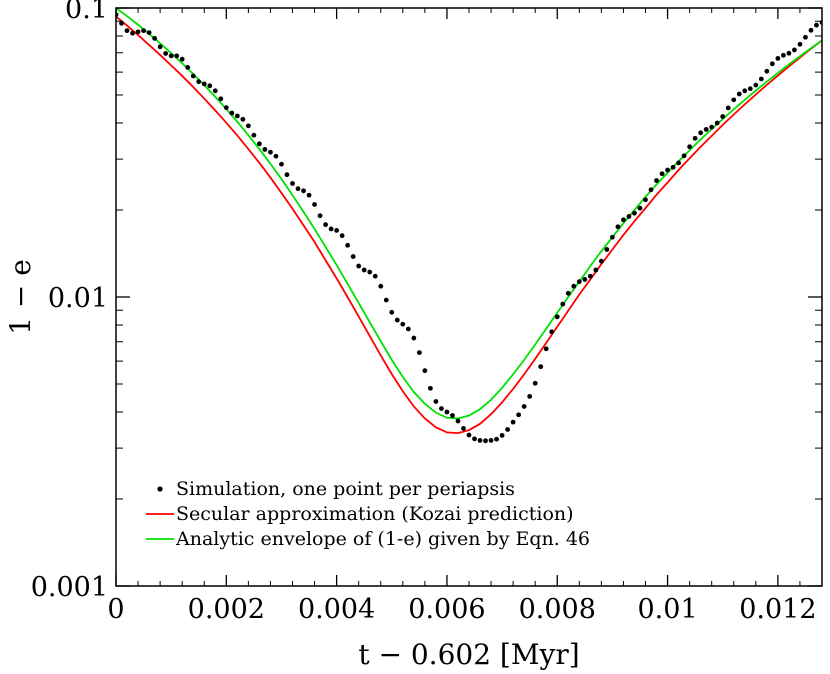 Image resolution: width=830 pixels, height=674 pixels. Describe the element at coordinates (336, 609) in the screenshot. I see `x-tick-label: 0.004` at that location.